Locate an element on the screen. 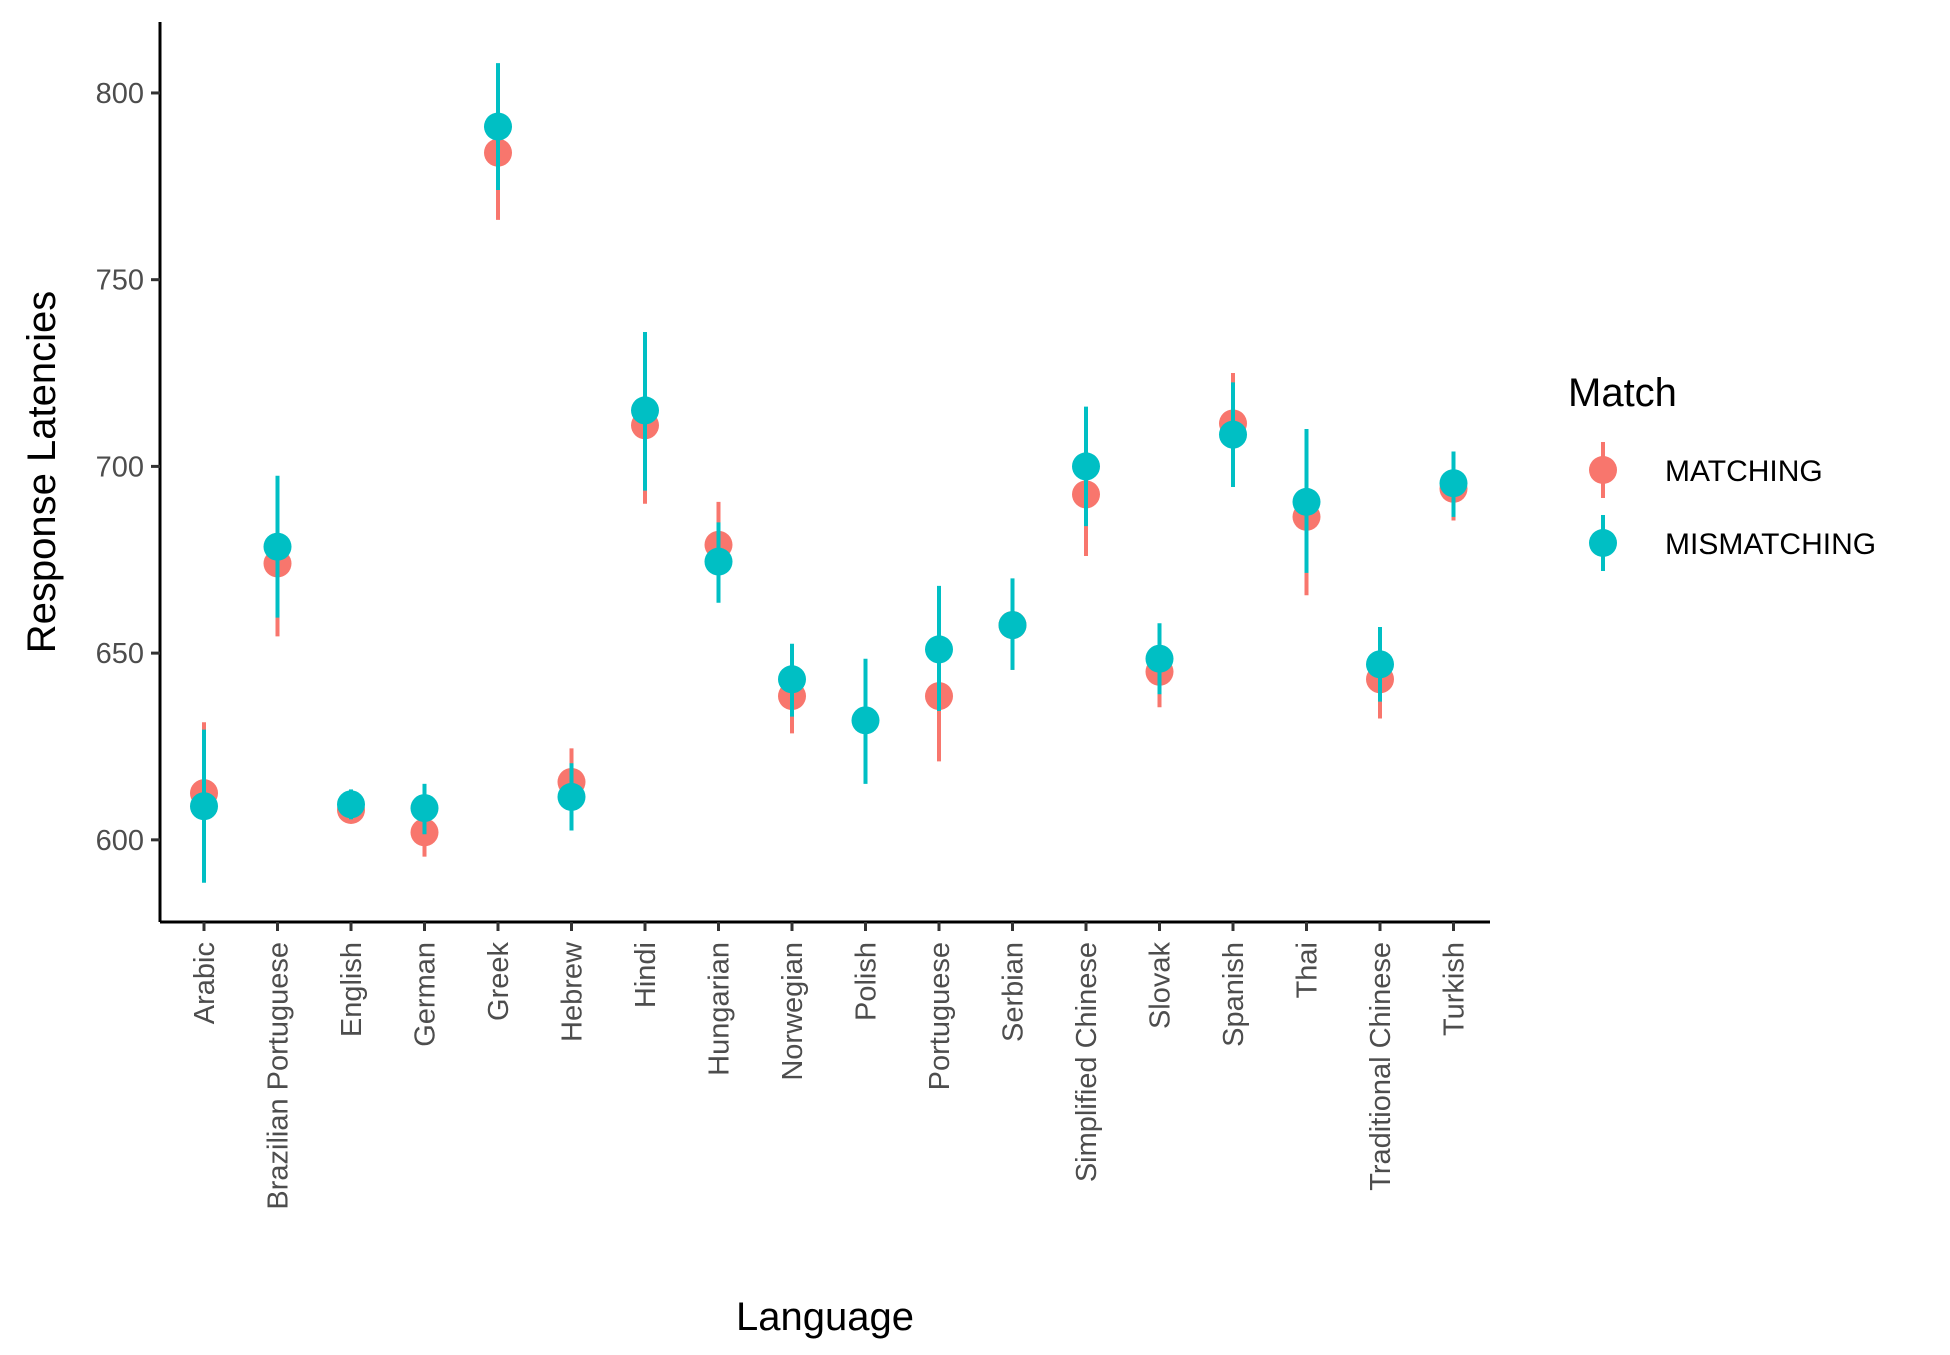  x-tick-label: Polish is located at coordinates (867, 981).